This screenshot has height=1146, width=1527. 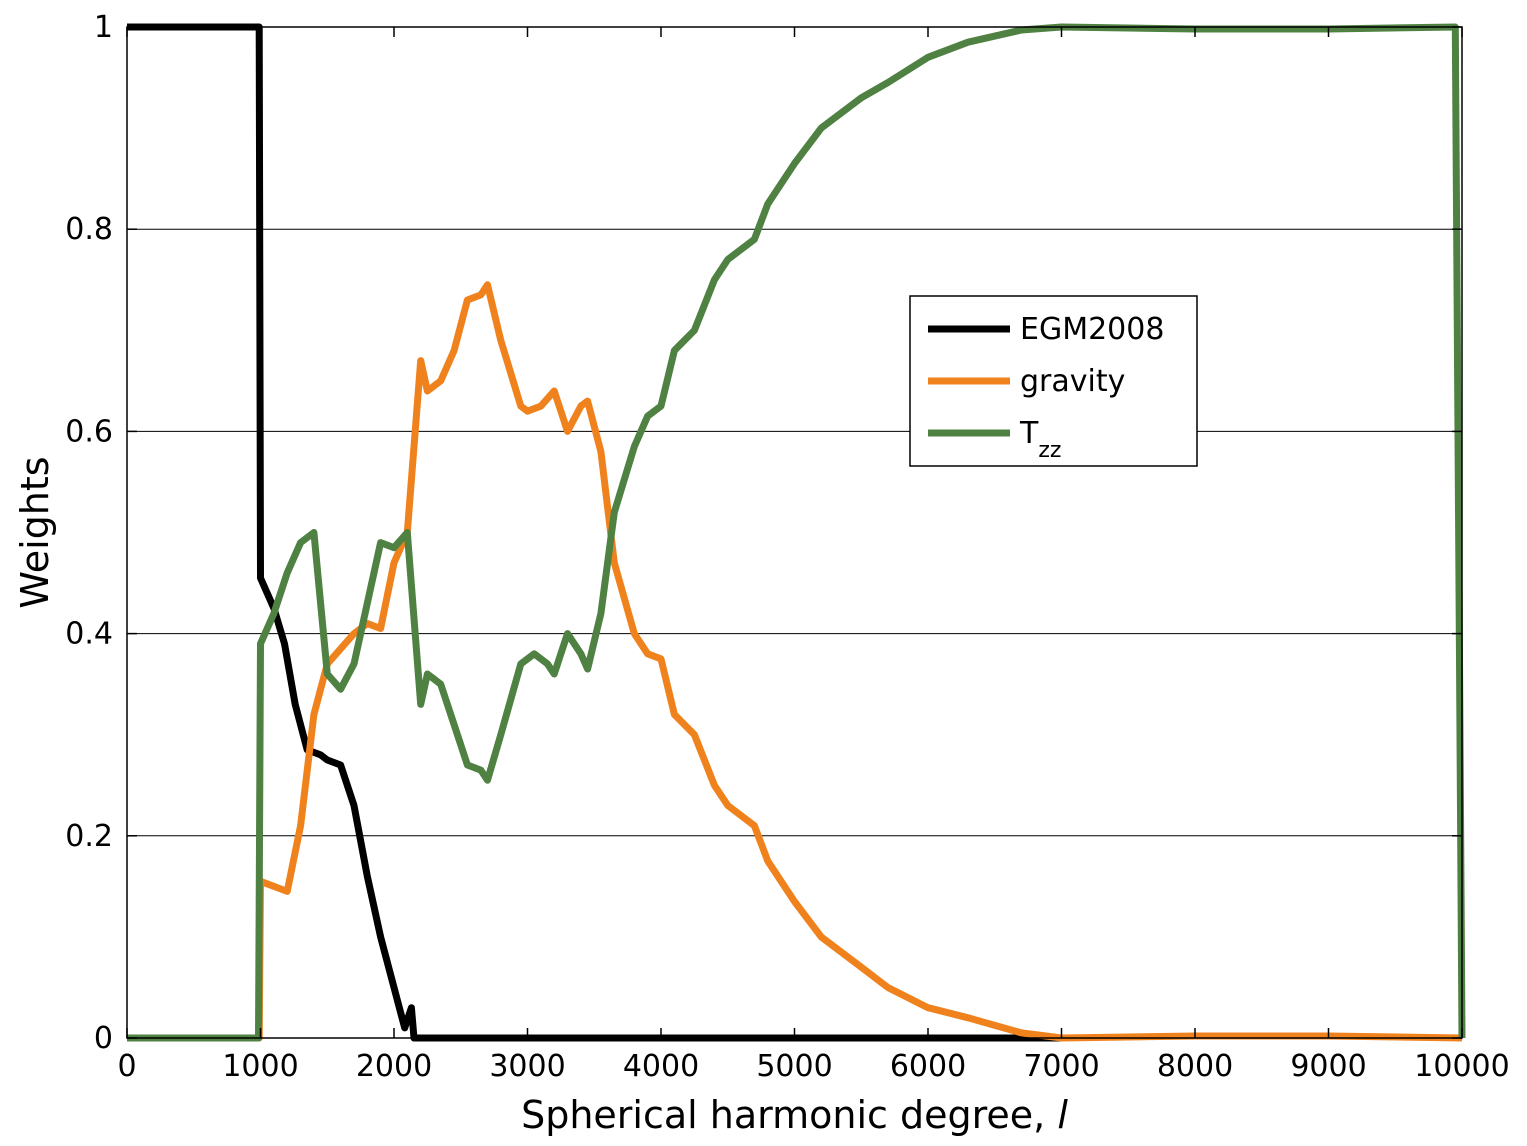 I want to click on x-axis-label: Spherical harmonic degree, l, so click(x=794, y=1115).